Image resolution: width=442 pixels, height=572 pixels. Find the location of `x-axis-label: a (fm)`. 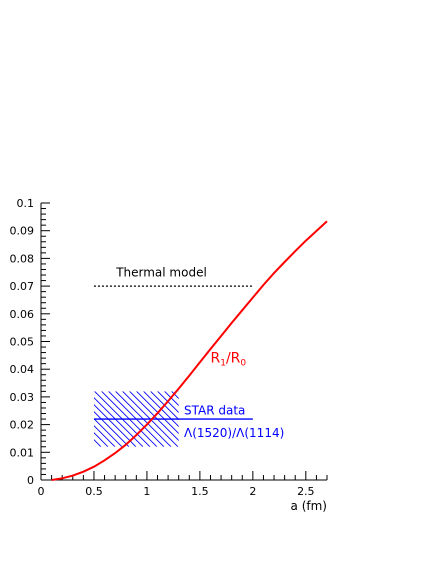

x-axis-label: a (fm) is located at coordinates (309, 506).